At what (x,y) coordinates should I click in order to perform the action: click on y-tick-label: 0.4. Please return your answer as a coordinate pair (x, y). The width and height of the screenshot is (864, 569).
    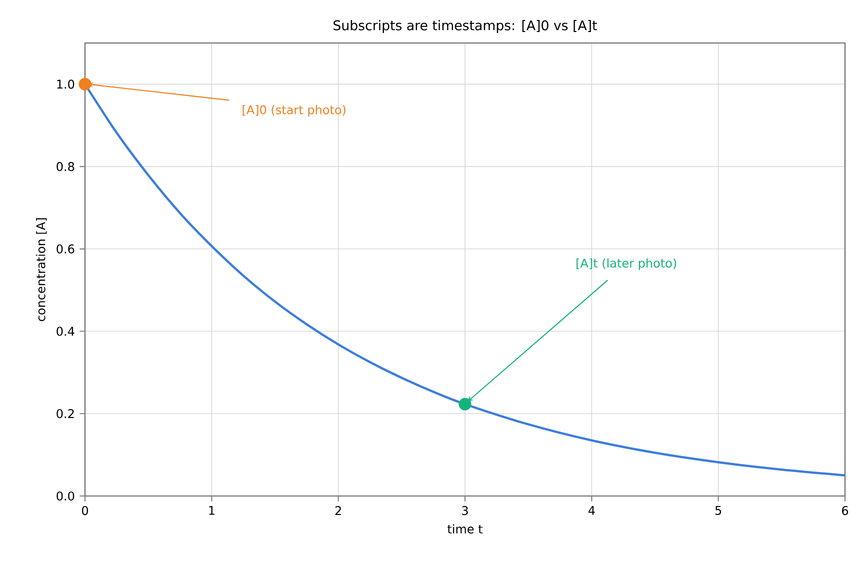
    Looking at the image, I should click on (65, 331).